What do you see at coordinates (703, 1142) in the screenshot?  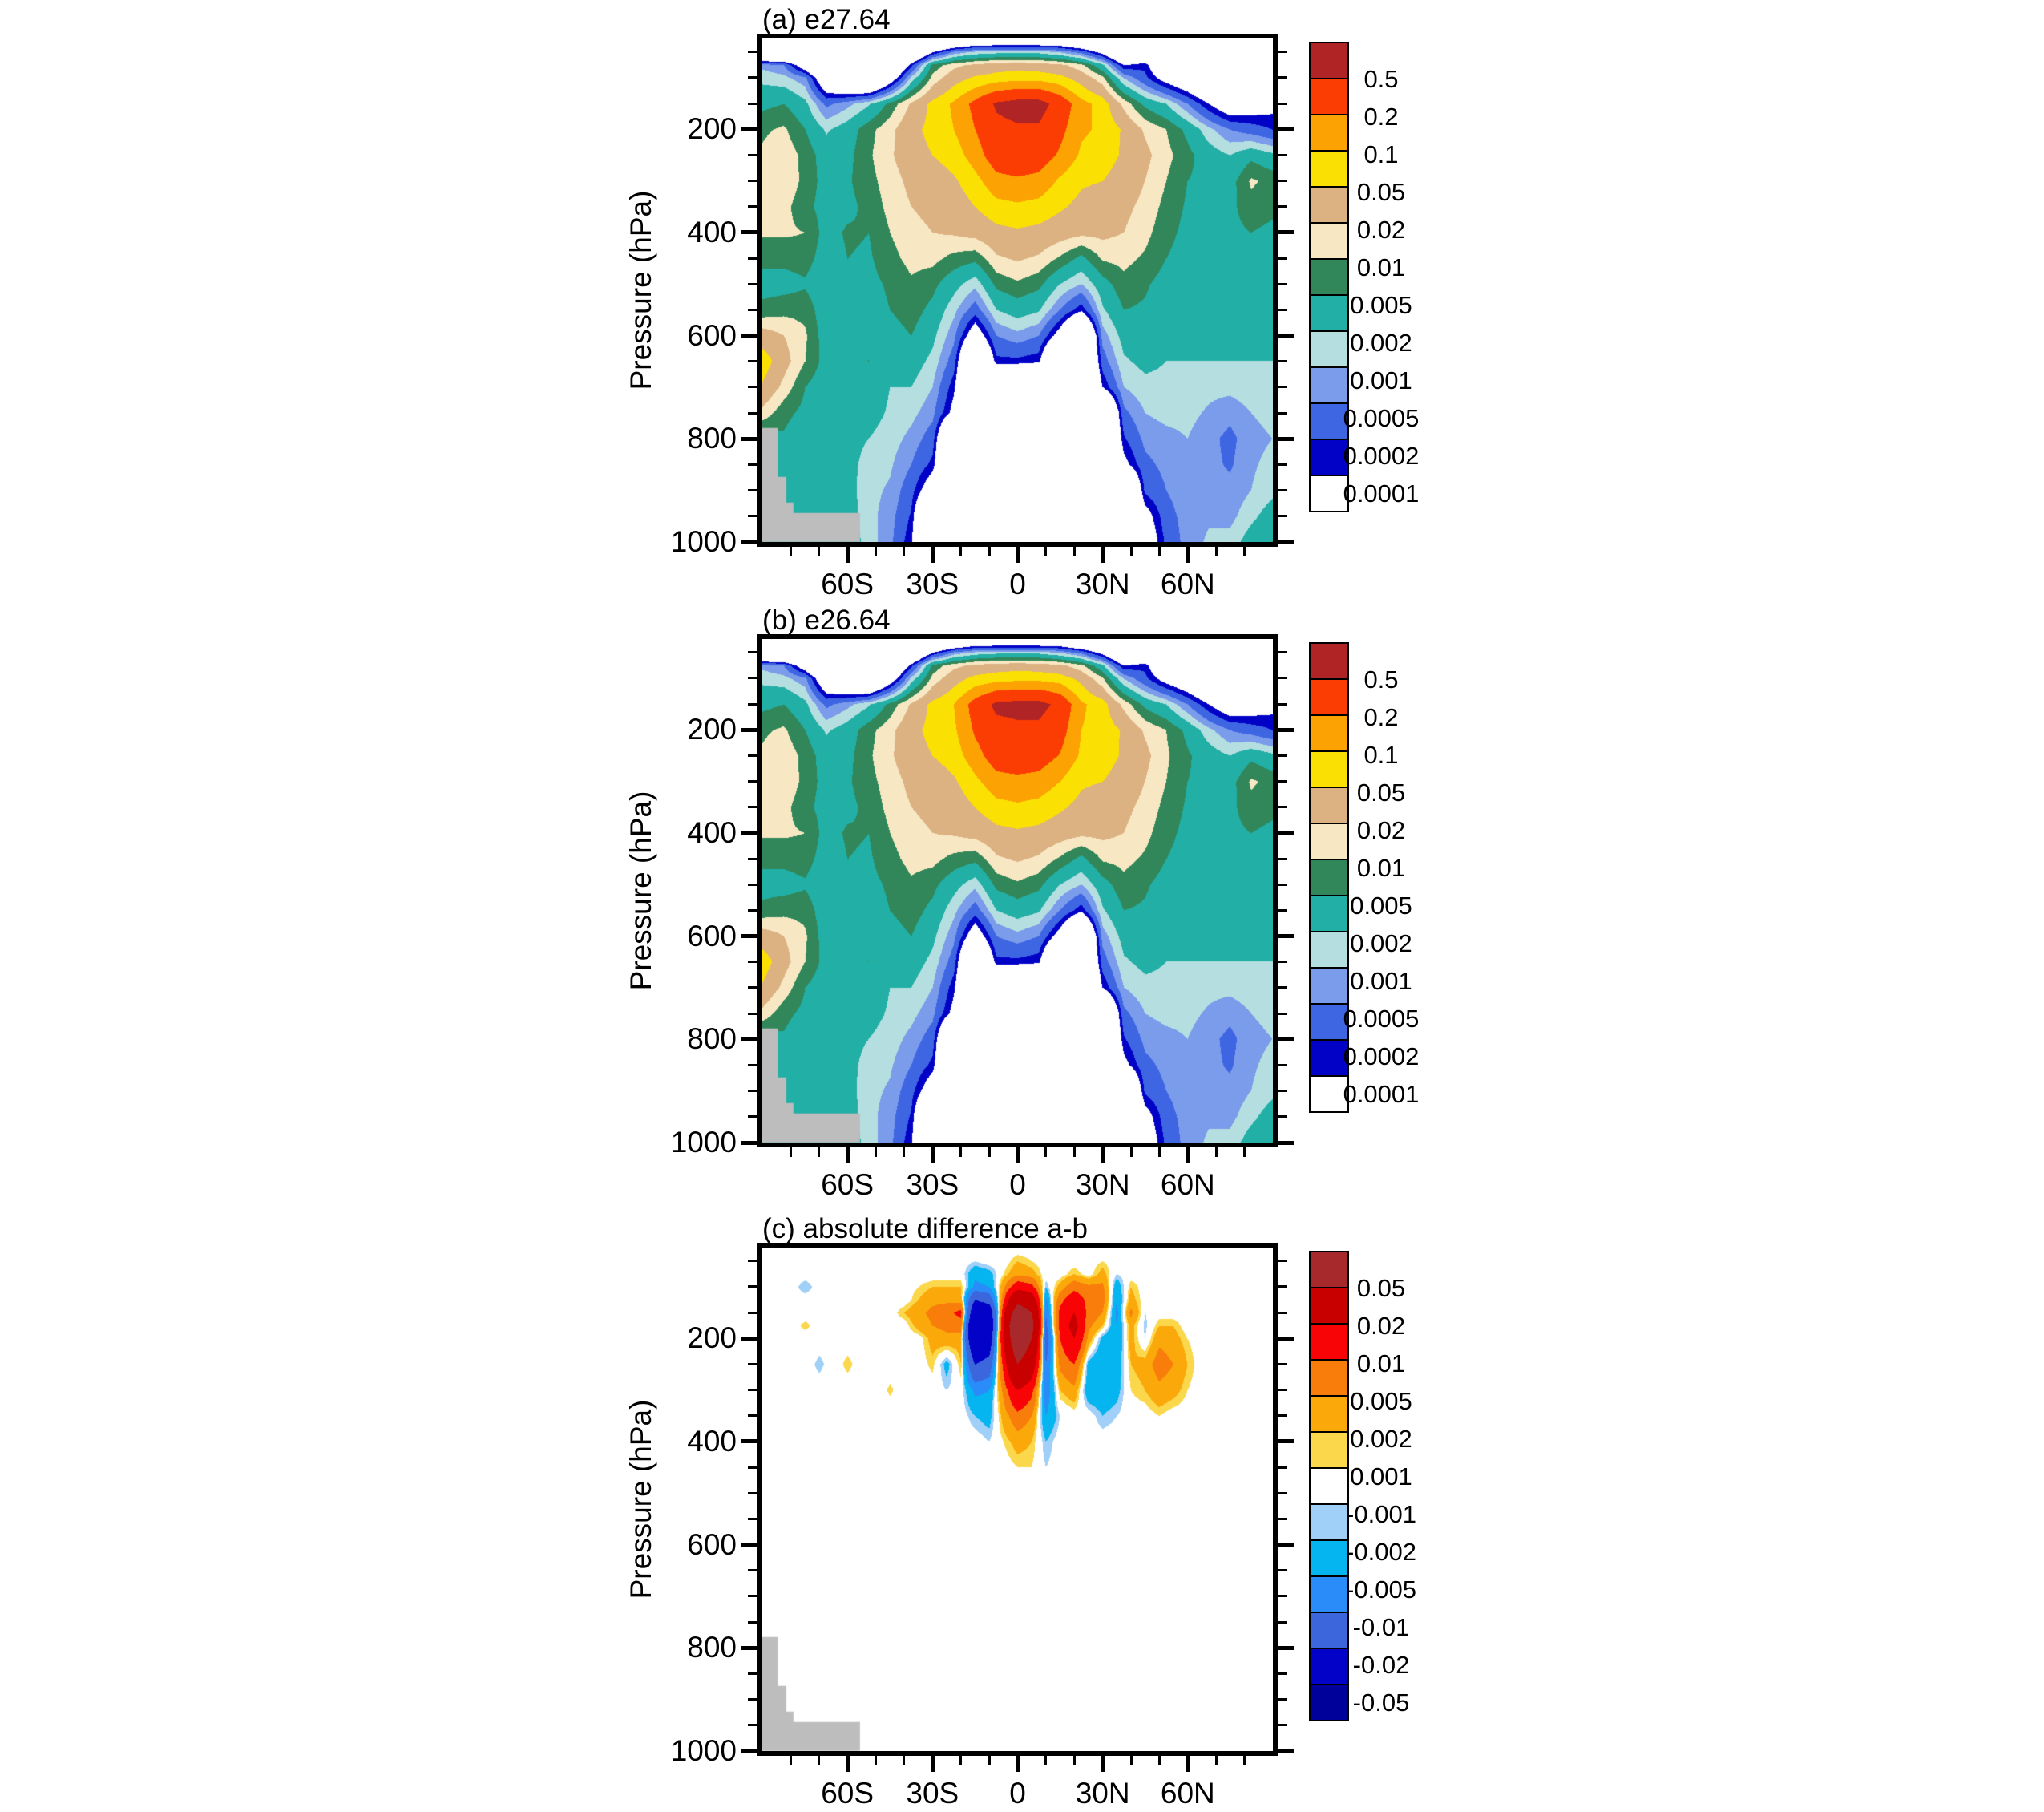 I see `y-tick-label: 1000` at bounding box center [703, 1142].